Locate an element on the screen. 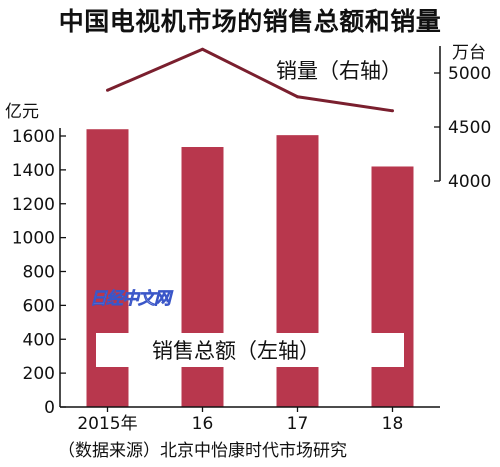 The image size is (500, 467). left-tick-label-7: 1400 is located at coordinates (33, 171).